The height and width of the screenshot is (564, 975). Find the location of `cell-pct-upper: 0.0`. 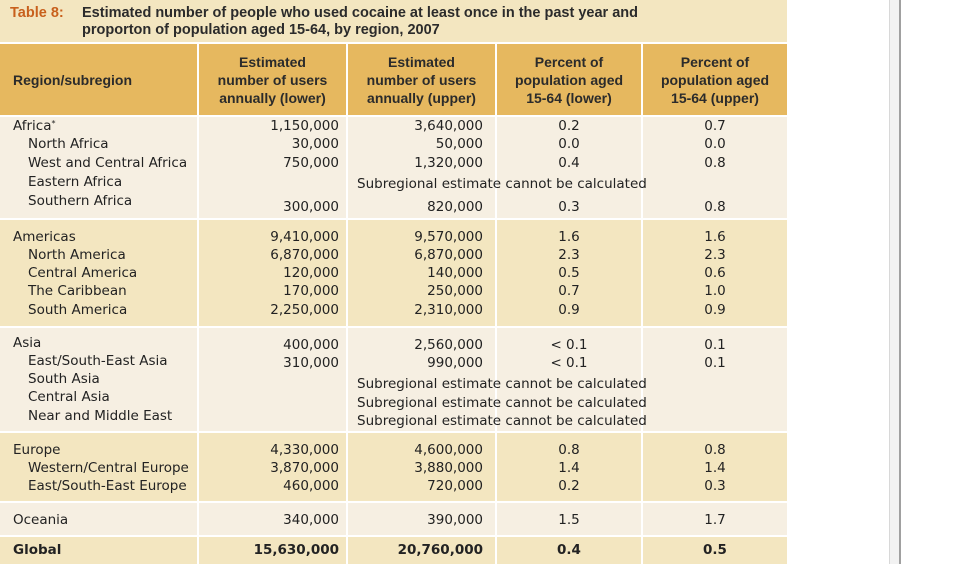

cell-pct-upper: 0.0 is located at coordinates (715, 144).